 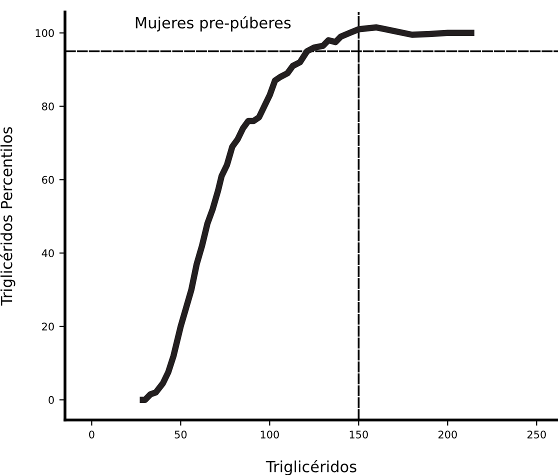 I want to click on y-tick-label: 60, so click(x=48, y=180).